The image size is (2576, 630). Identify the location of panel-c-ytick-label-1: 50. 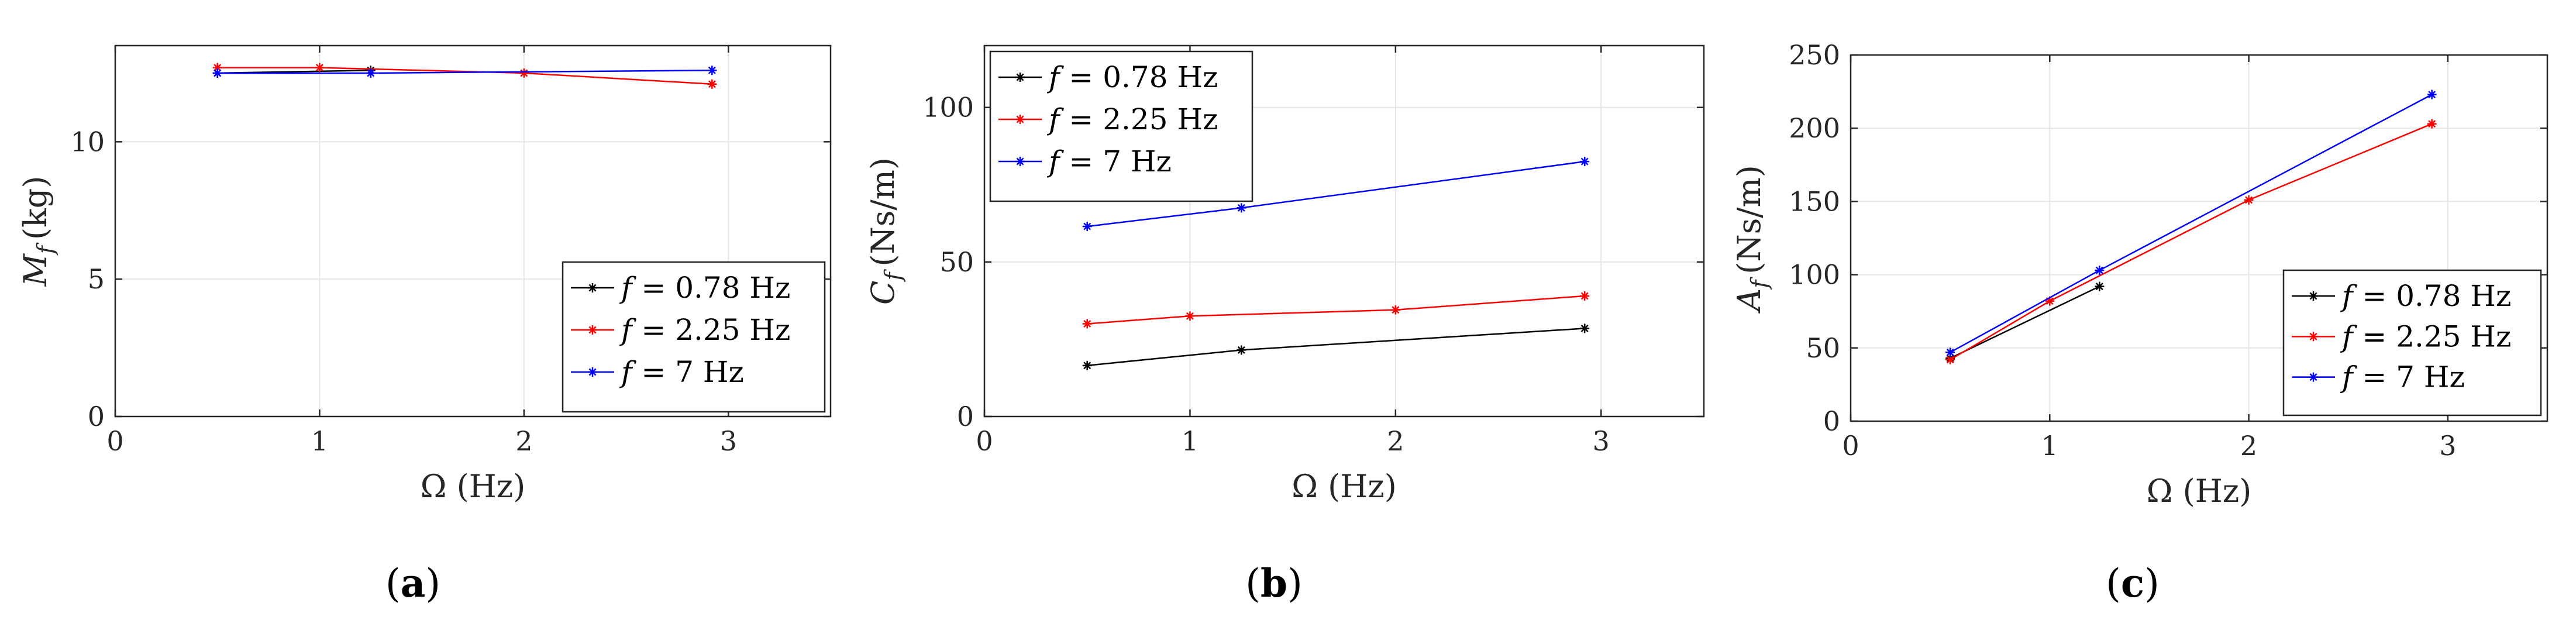
(1823, 348).